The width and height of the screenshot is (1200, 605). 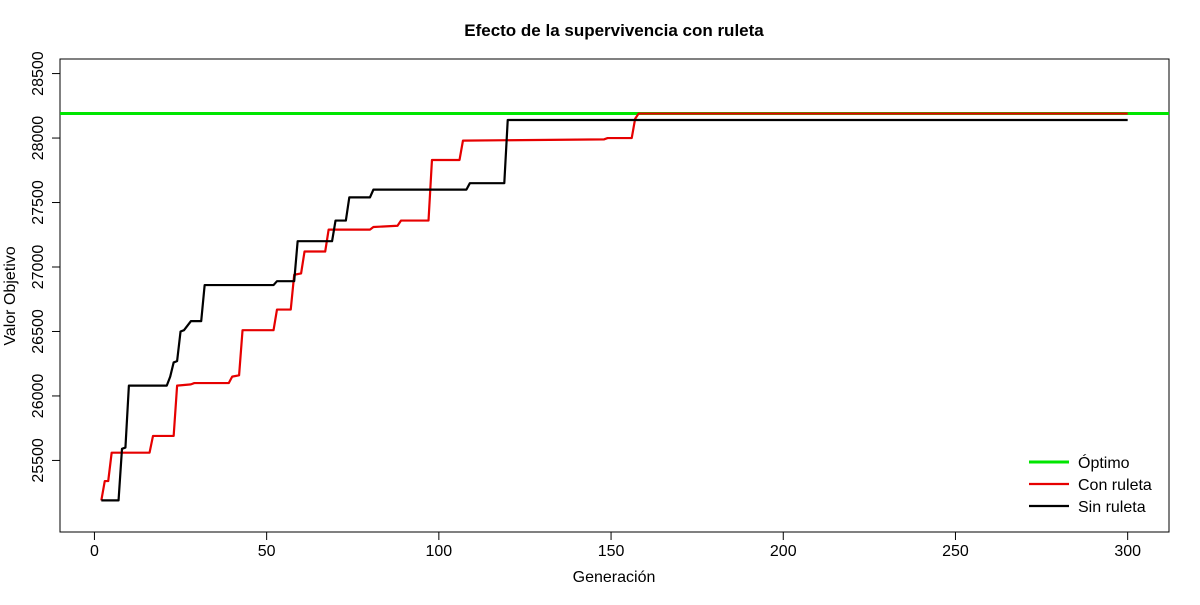 I want to click on x-tick-label: 200, so click(x=783, y=551).